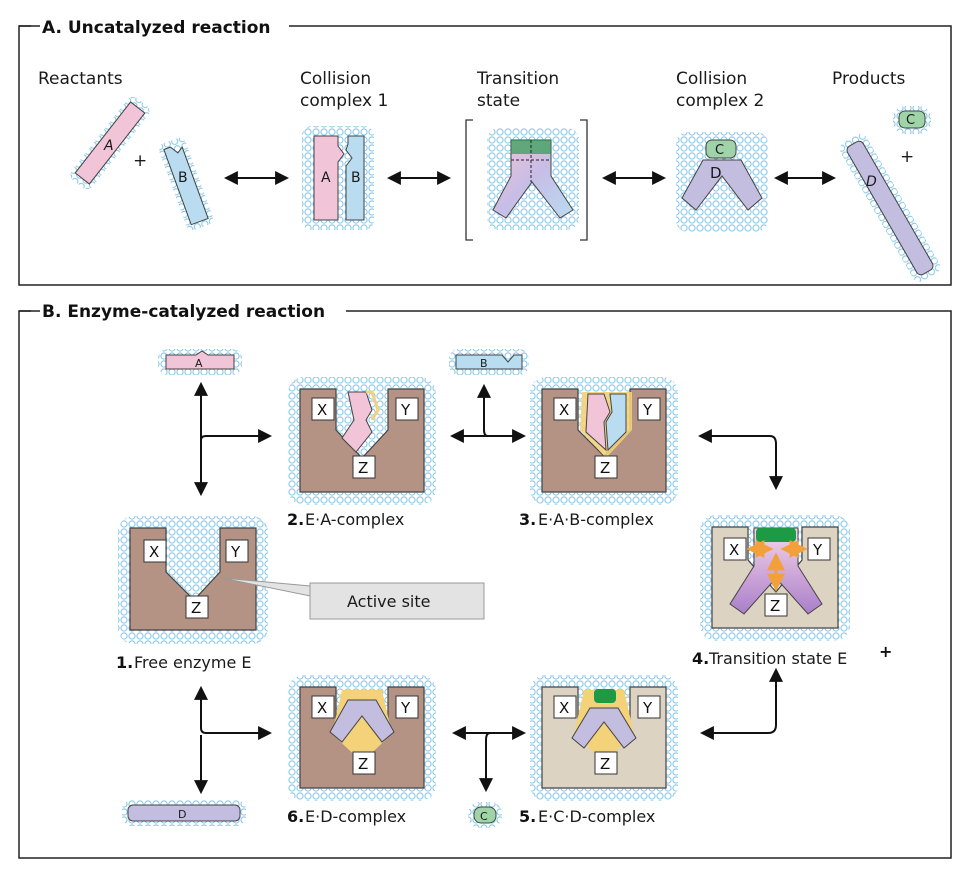  I want to click on s1-z: Z, so click(196, 608).